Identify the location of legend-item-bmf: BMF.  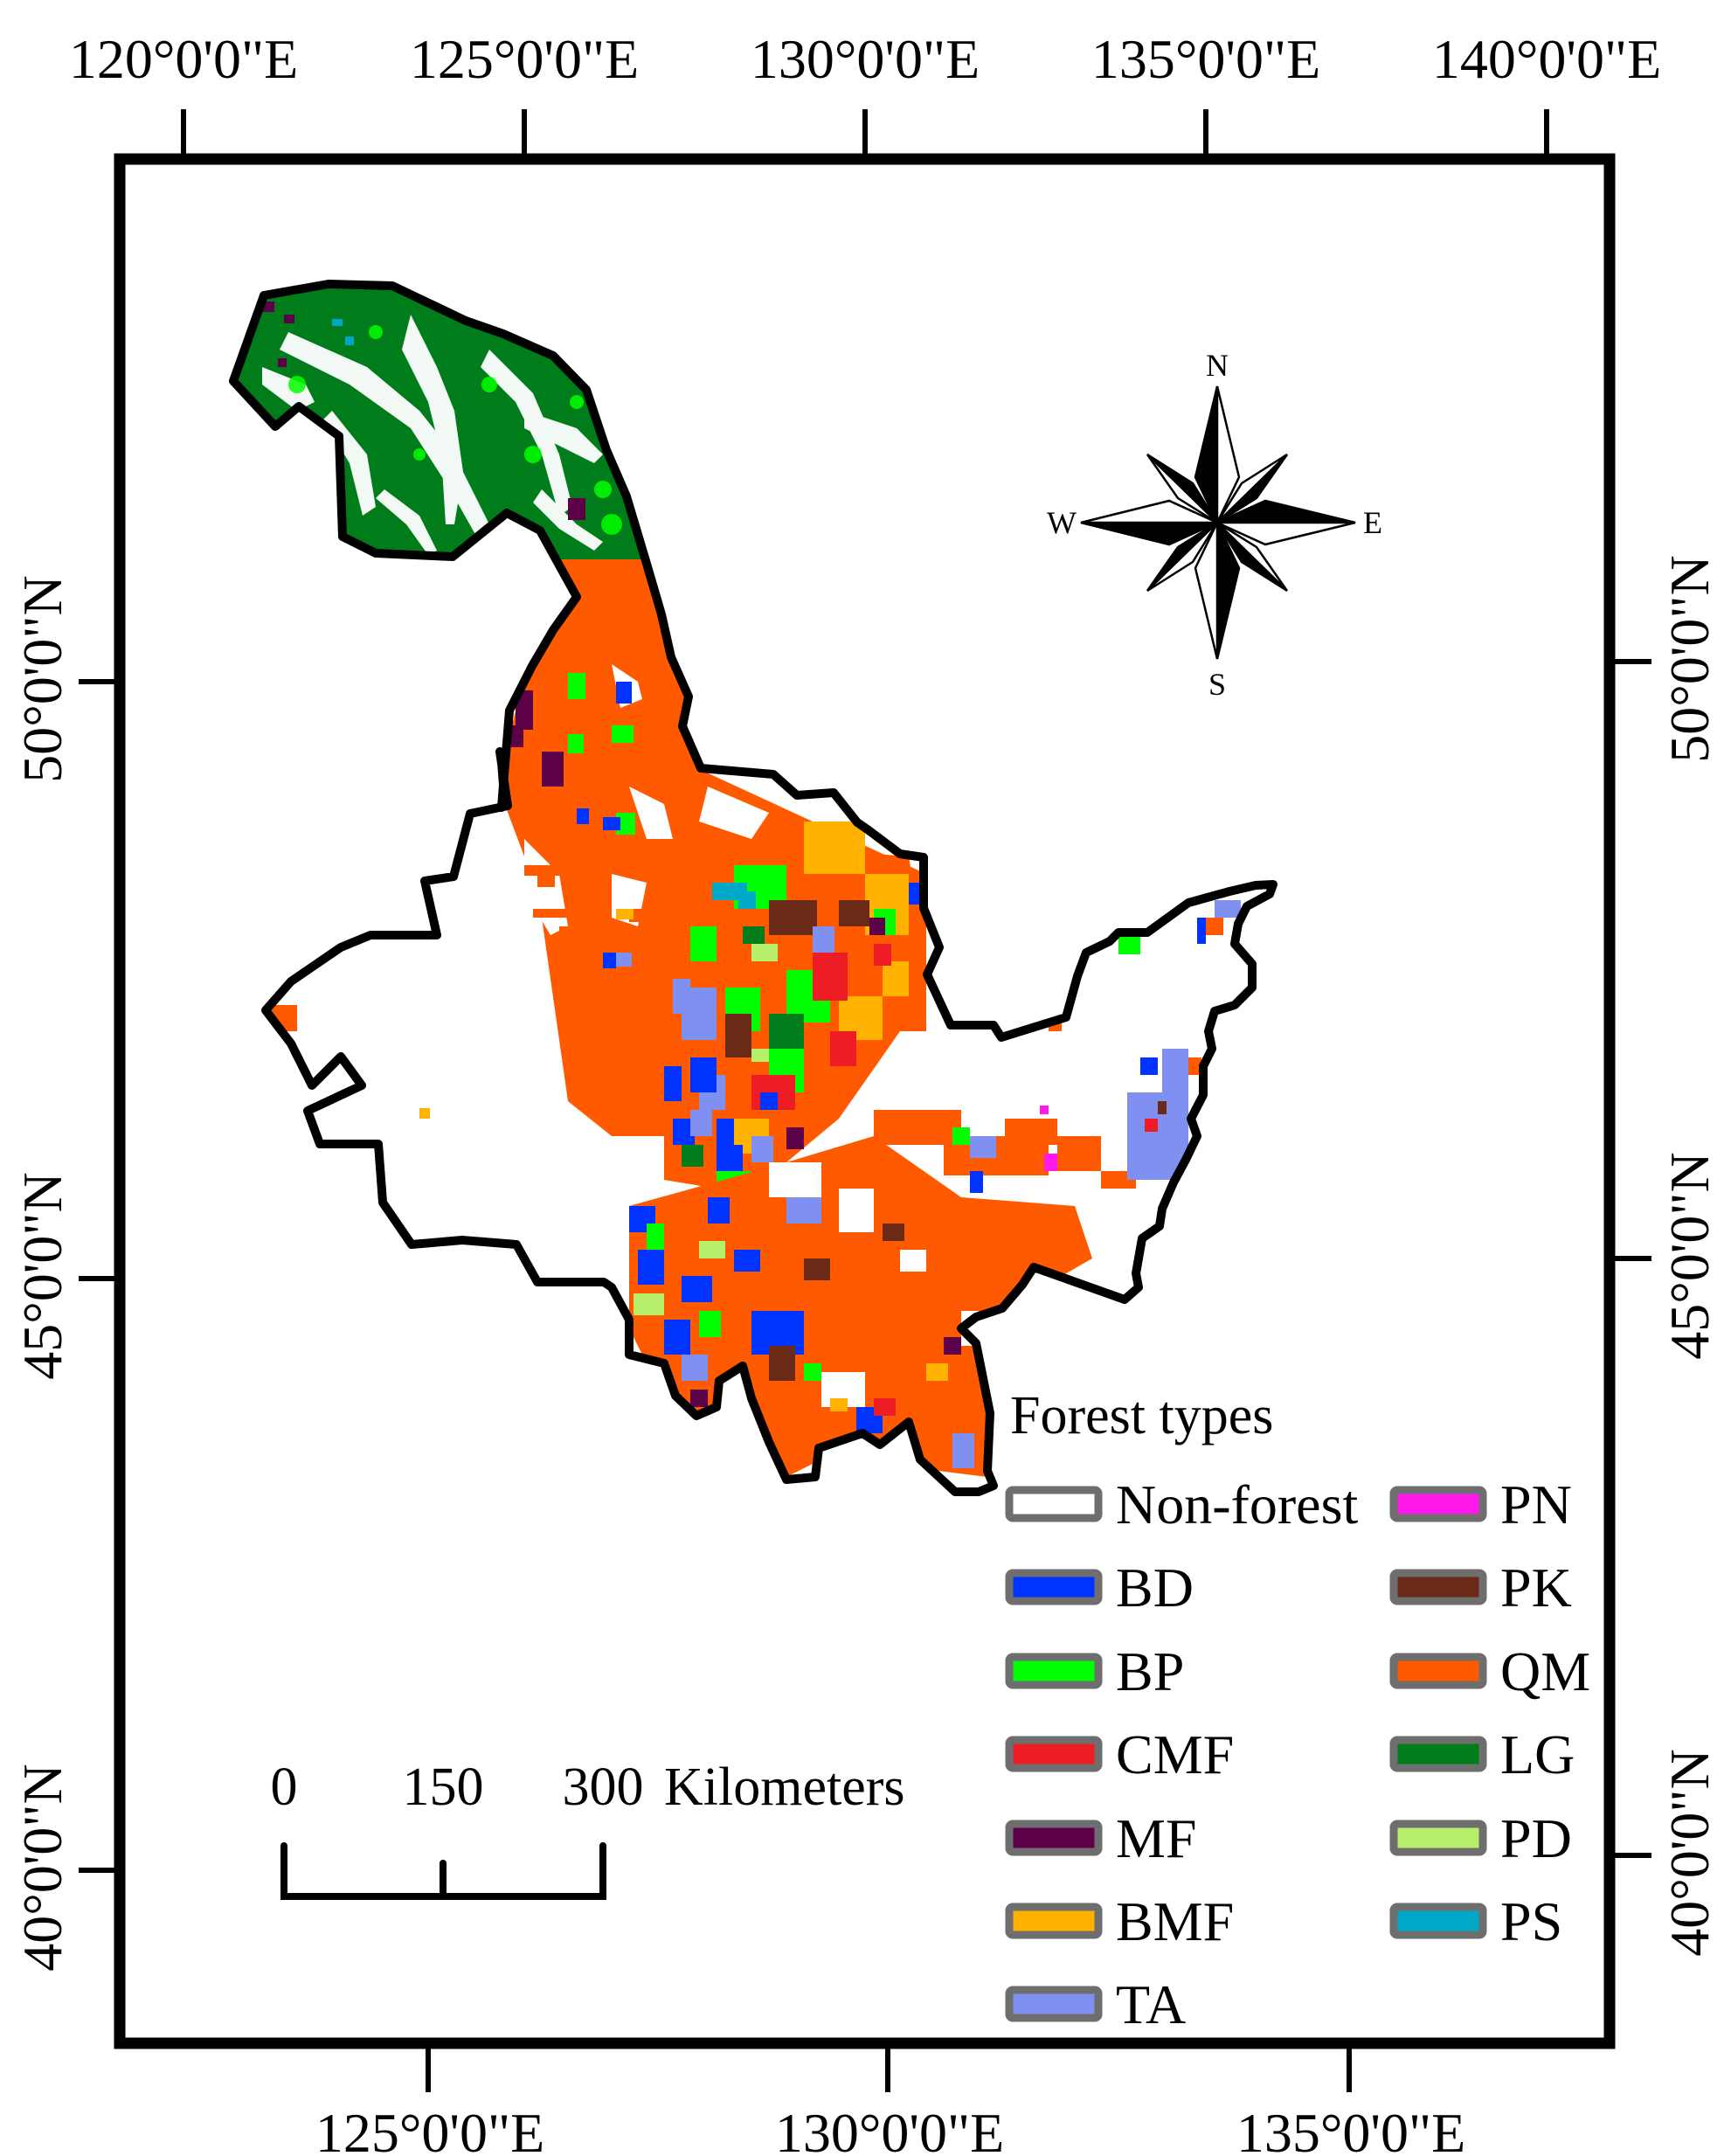
(1119, 1921).